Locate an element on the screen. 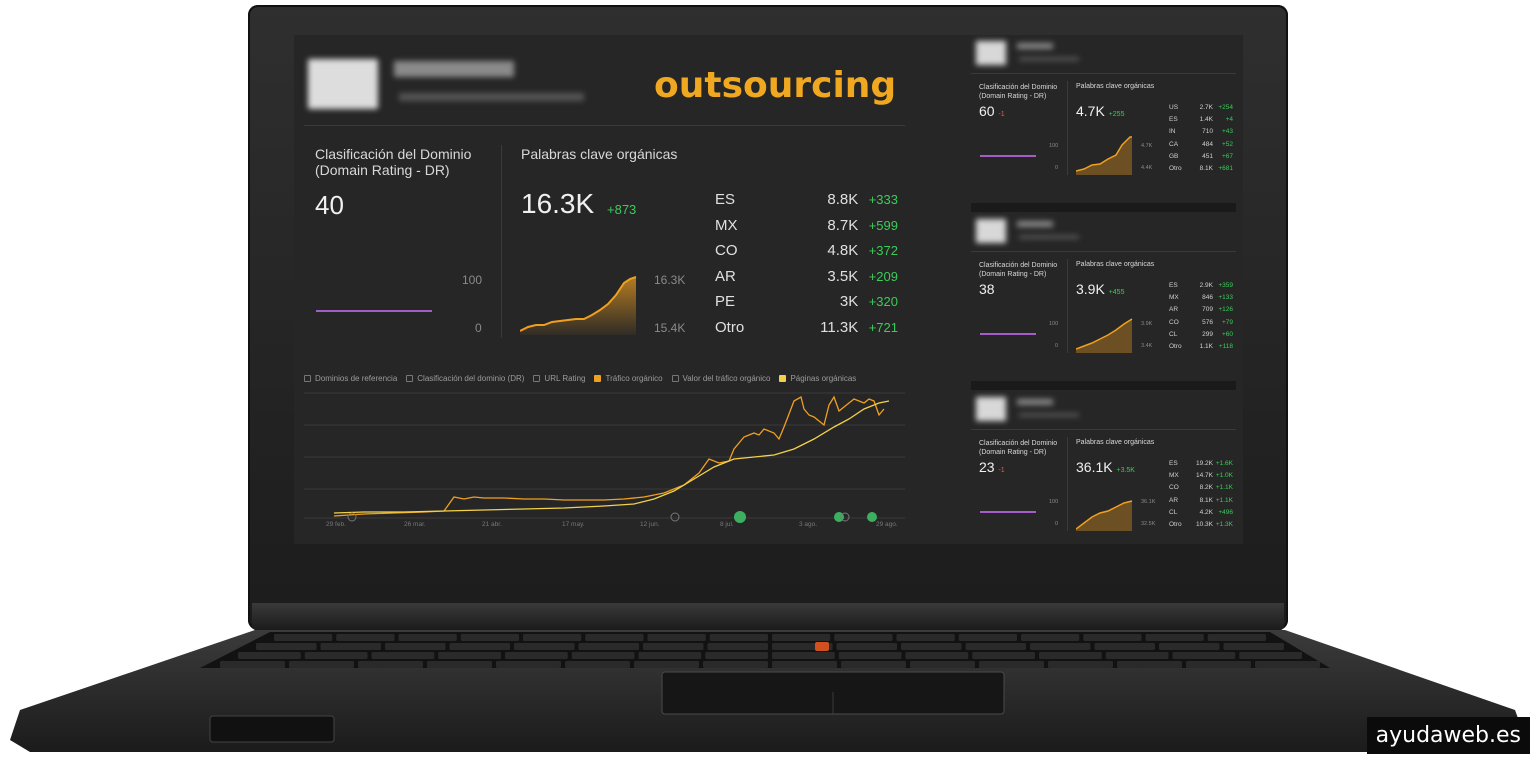 The height and width of the screenshot is (760, 1536). kw-label: Palabras clave orgánicas is located at coordinates (1115, 86).